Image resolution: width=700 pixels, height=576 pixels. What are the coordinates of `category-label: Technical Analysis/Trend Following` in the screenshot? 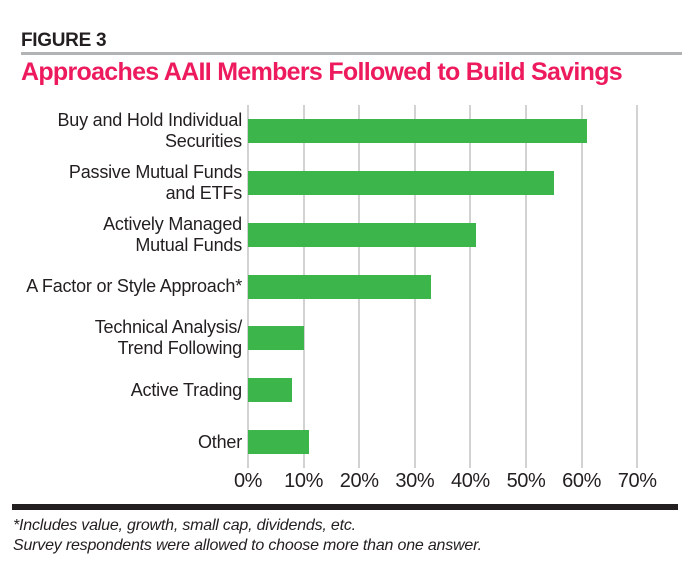 It's located at (168, 338).